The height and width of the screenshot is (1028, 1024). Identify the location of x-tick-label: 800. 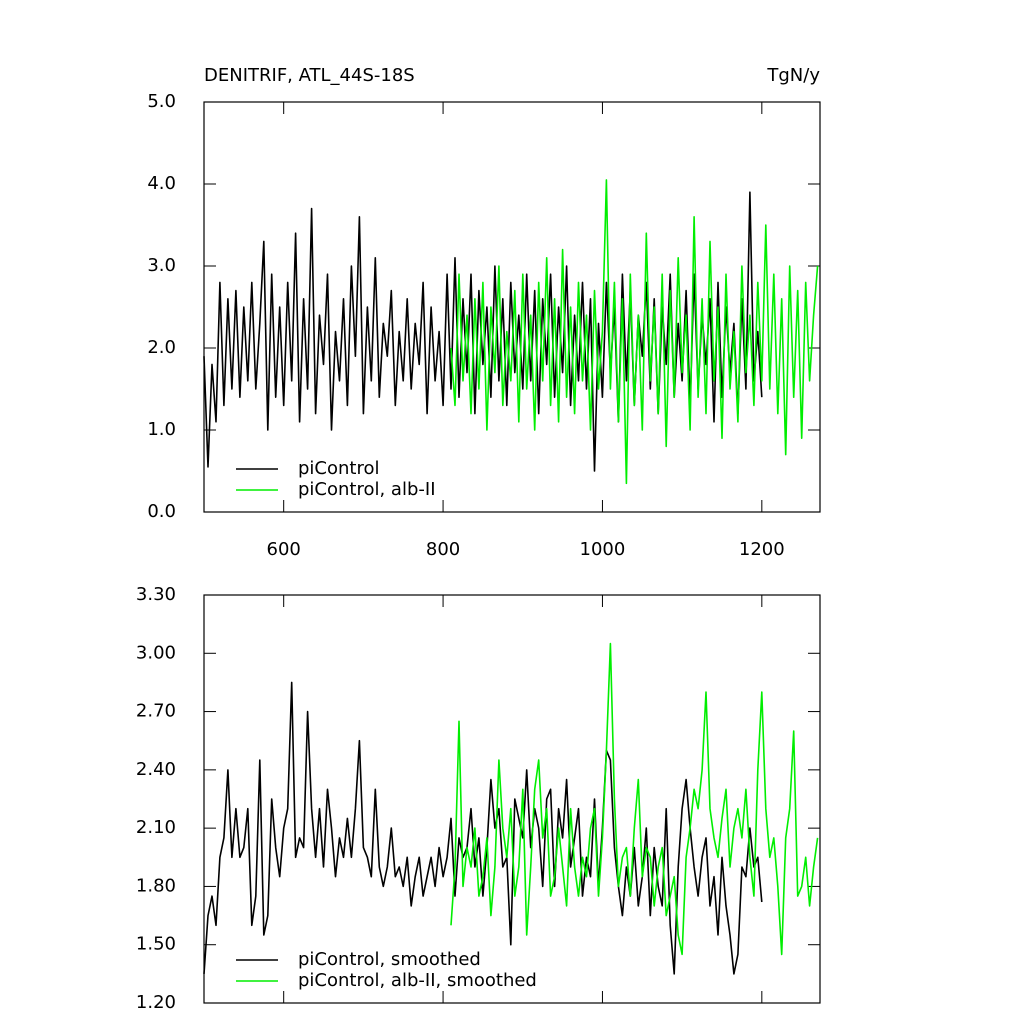
(443, 549).